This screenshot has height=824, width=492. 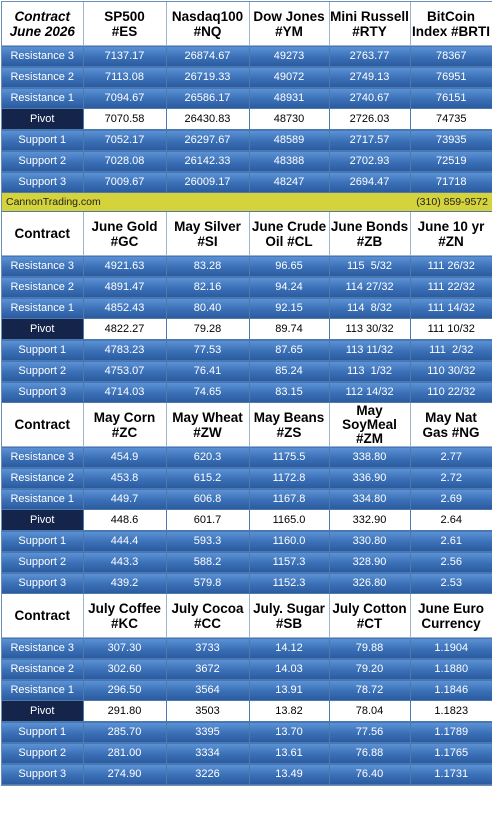 I want to click on instrument-header: June Euro Currency, so click(x=451, y=615).